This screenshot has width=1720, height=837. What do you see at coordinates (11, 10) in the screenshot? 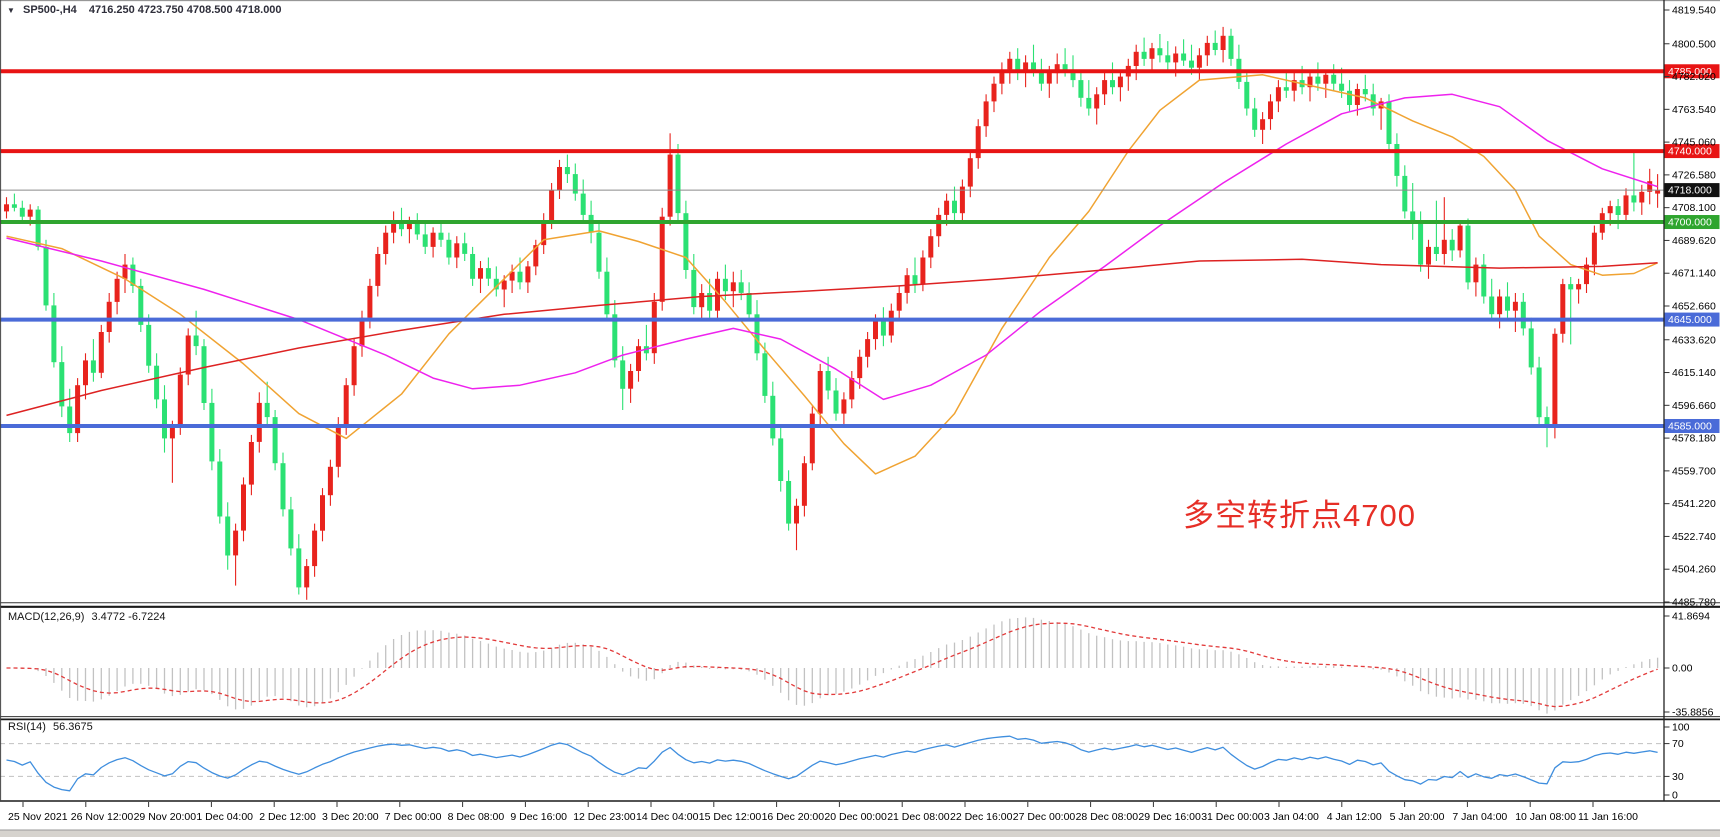
I see `symbol-dropdown-icon: ▼` at bounding box center [11, 10].